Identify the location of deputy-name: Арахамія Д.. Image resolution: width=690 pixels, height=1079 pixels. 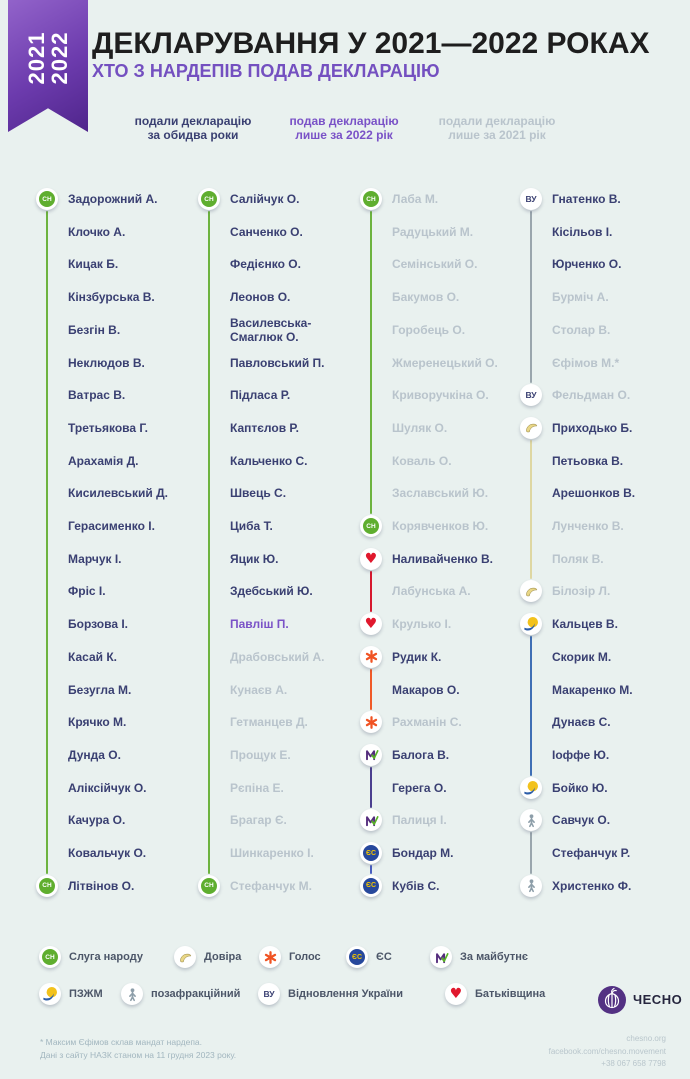
(103, 460).